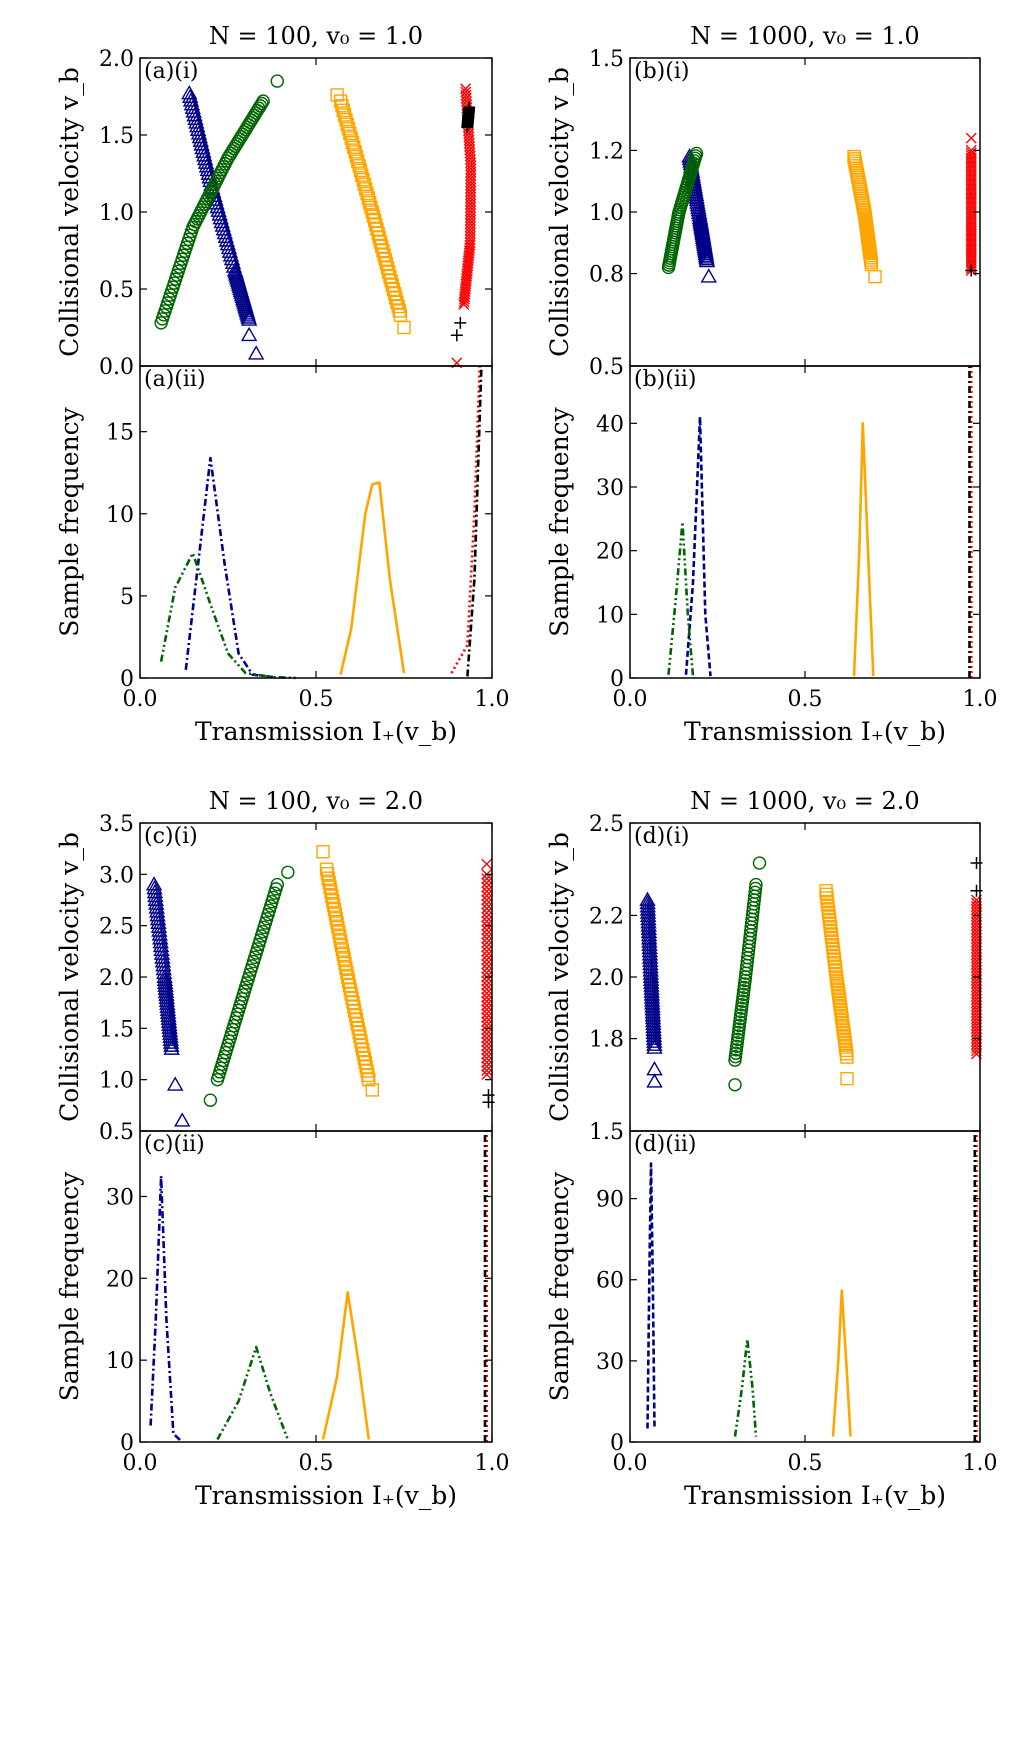 The height and width of the screenshot is (1749, 1013). Describe the element at coordinates (316, 699) in the screenshot. I see `x-tick-label: 0.5` at that location.